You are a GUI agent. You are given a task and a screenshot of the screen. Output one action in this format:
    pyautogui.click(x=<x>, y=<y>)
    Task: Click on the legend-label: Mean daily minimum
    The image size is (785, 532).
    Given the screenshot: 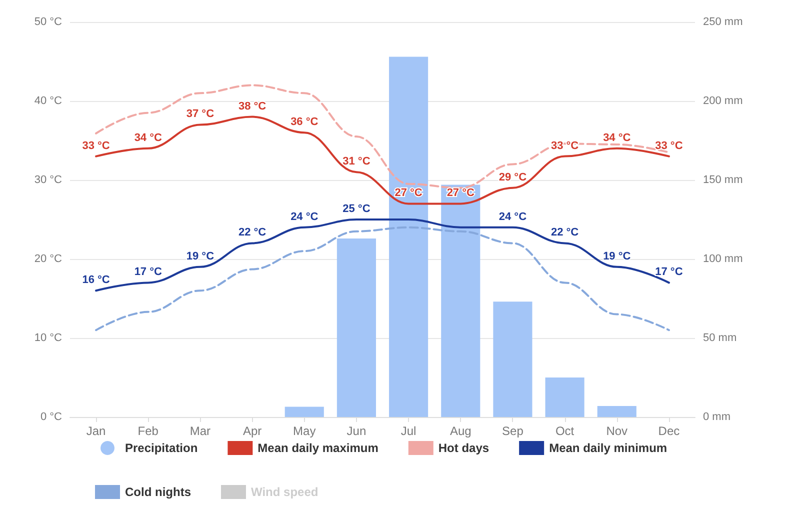 What is the action you would take?
    pyautogui.click(x=608, y=448)
    